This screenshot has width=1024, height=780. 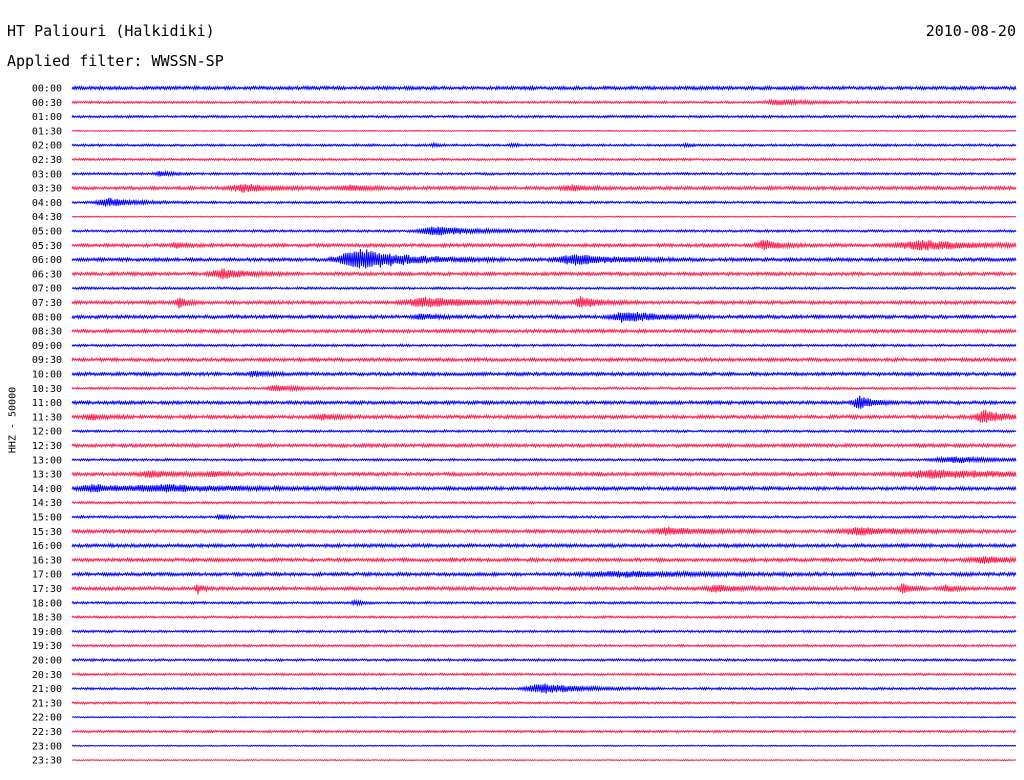 What do you see at coordinates (47, 274) in the screenshot?
I see `time-tick-label: 06:30` at bounding box center [47, 274].